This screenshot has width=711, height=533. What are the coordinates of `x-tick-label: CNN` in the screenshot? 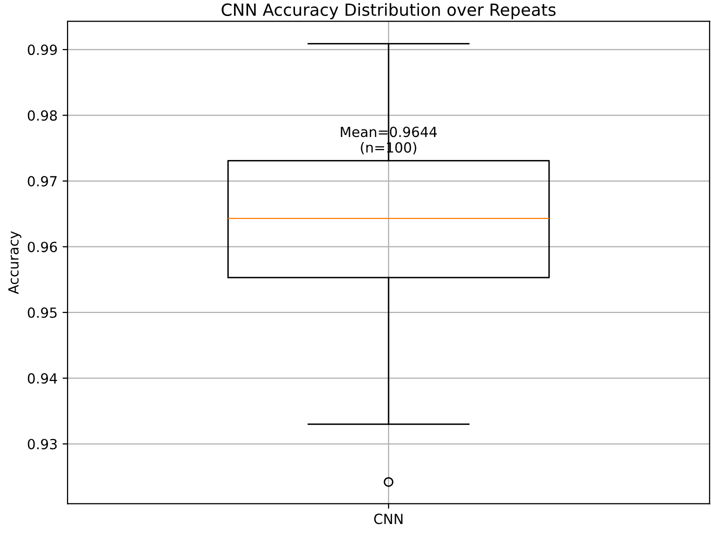 It's located at (388, 519).